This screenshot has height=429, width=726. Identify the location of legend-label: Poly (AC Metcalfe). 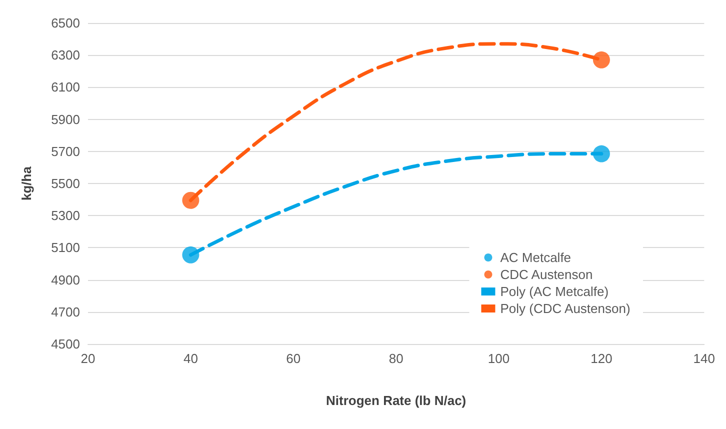
(554, 291).